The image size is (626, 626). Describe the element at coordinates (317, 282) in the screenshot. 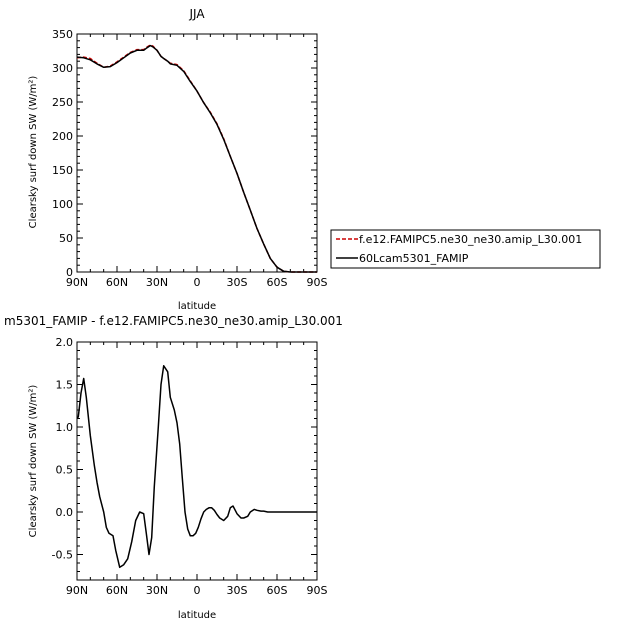

I see `top-x-tick-label: 90S` at that location.